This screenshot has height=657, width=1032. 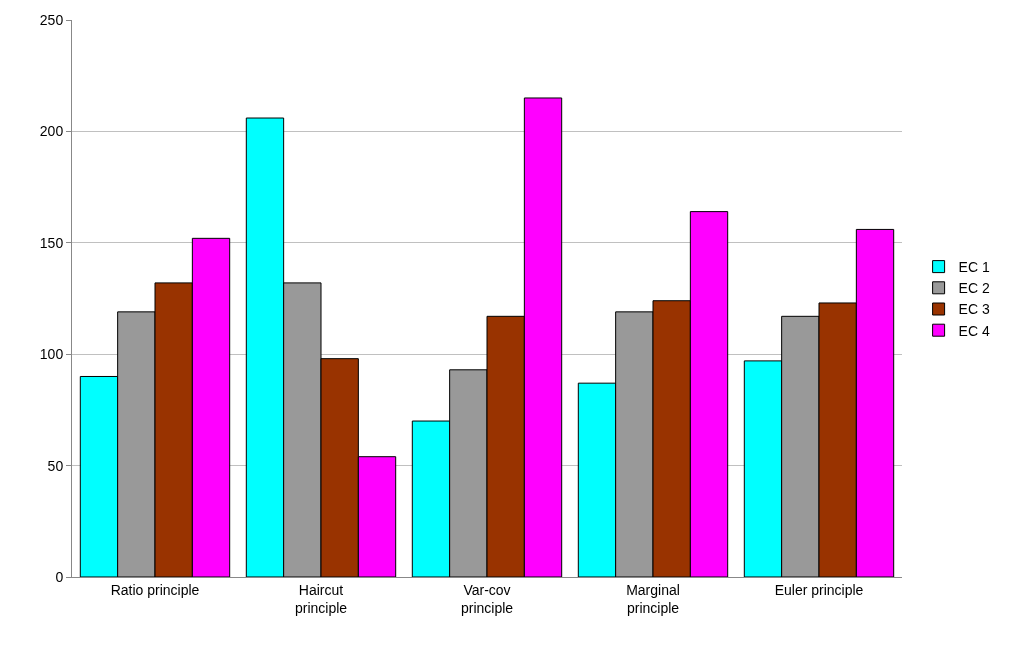 I want to click on y-tick-label: 50, so click(x=55, y=465).